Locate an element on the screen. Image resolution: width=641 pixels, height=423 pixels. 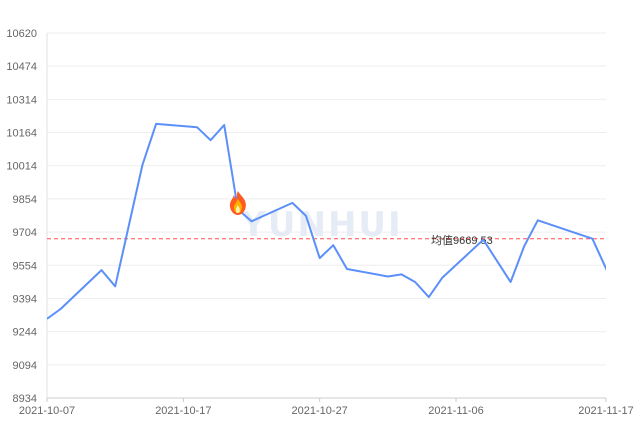
x-tick-label: 2021-10-27 is located at coordinates (320, 411).